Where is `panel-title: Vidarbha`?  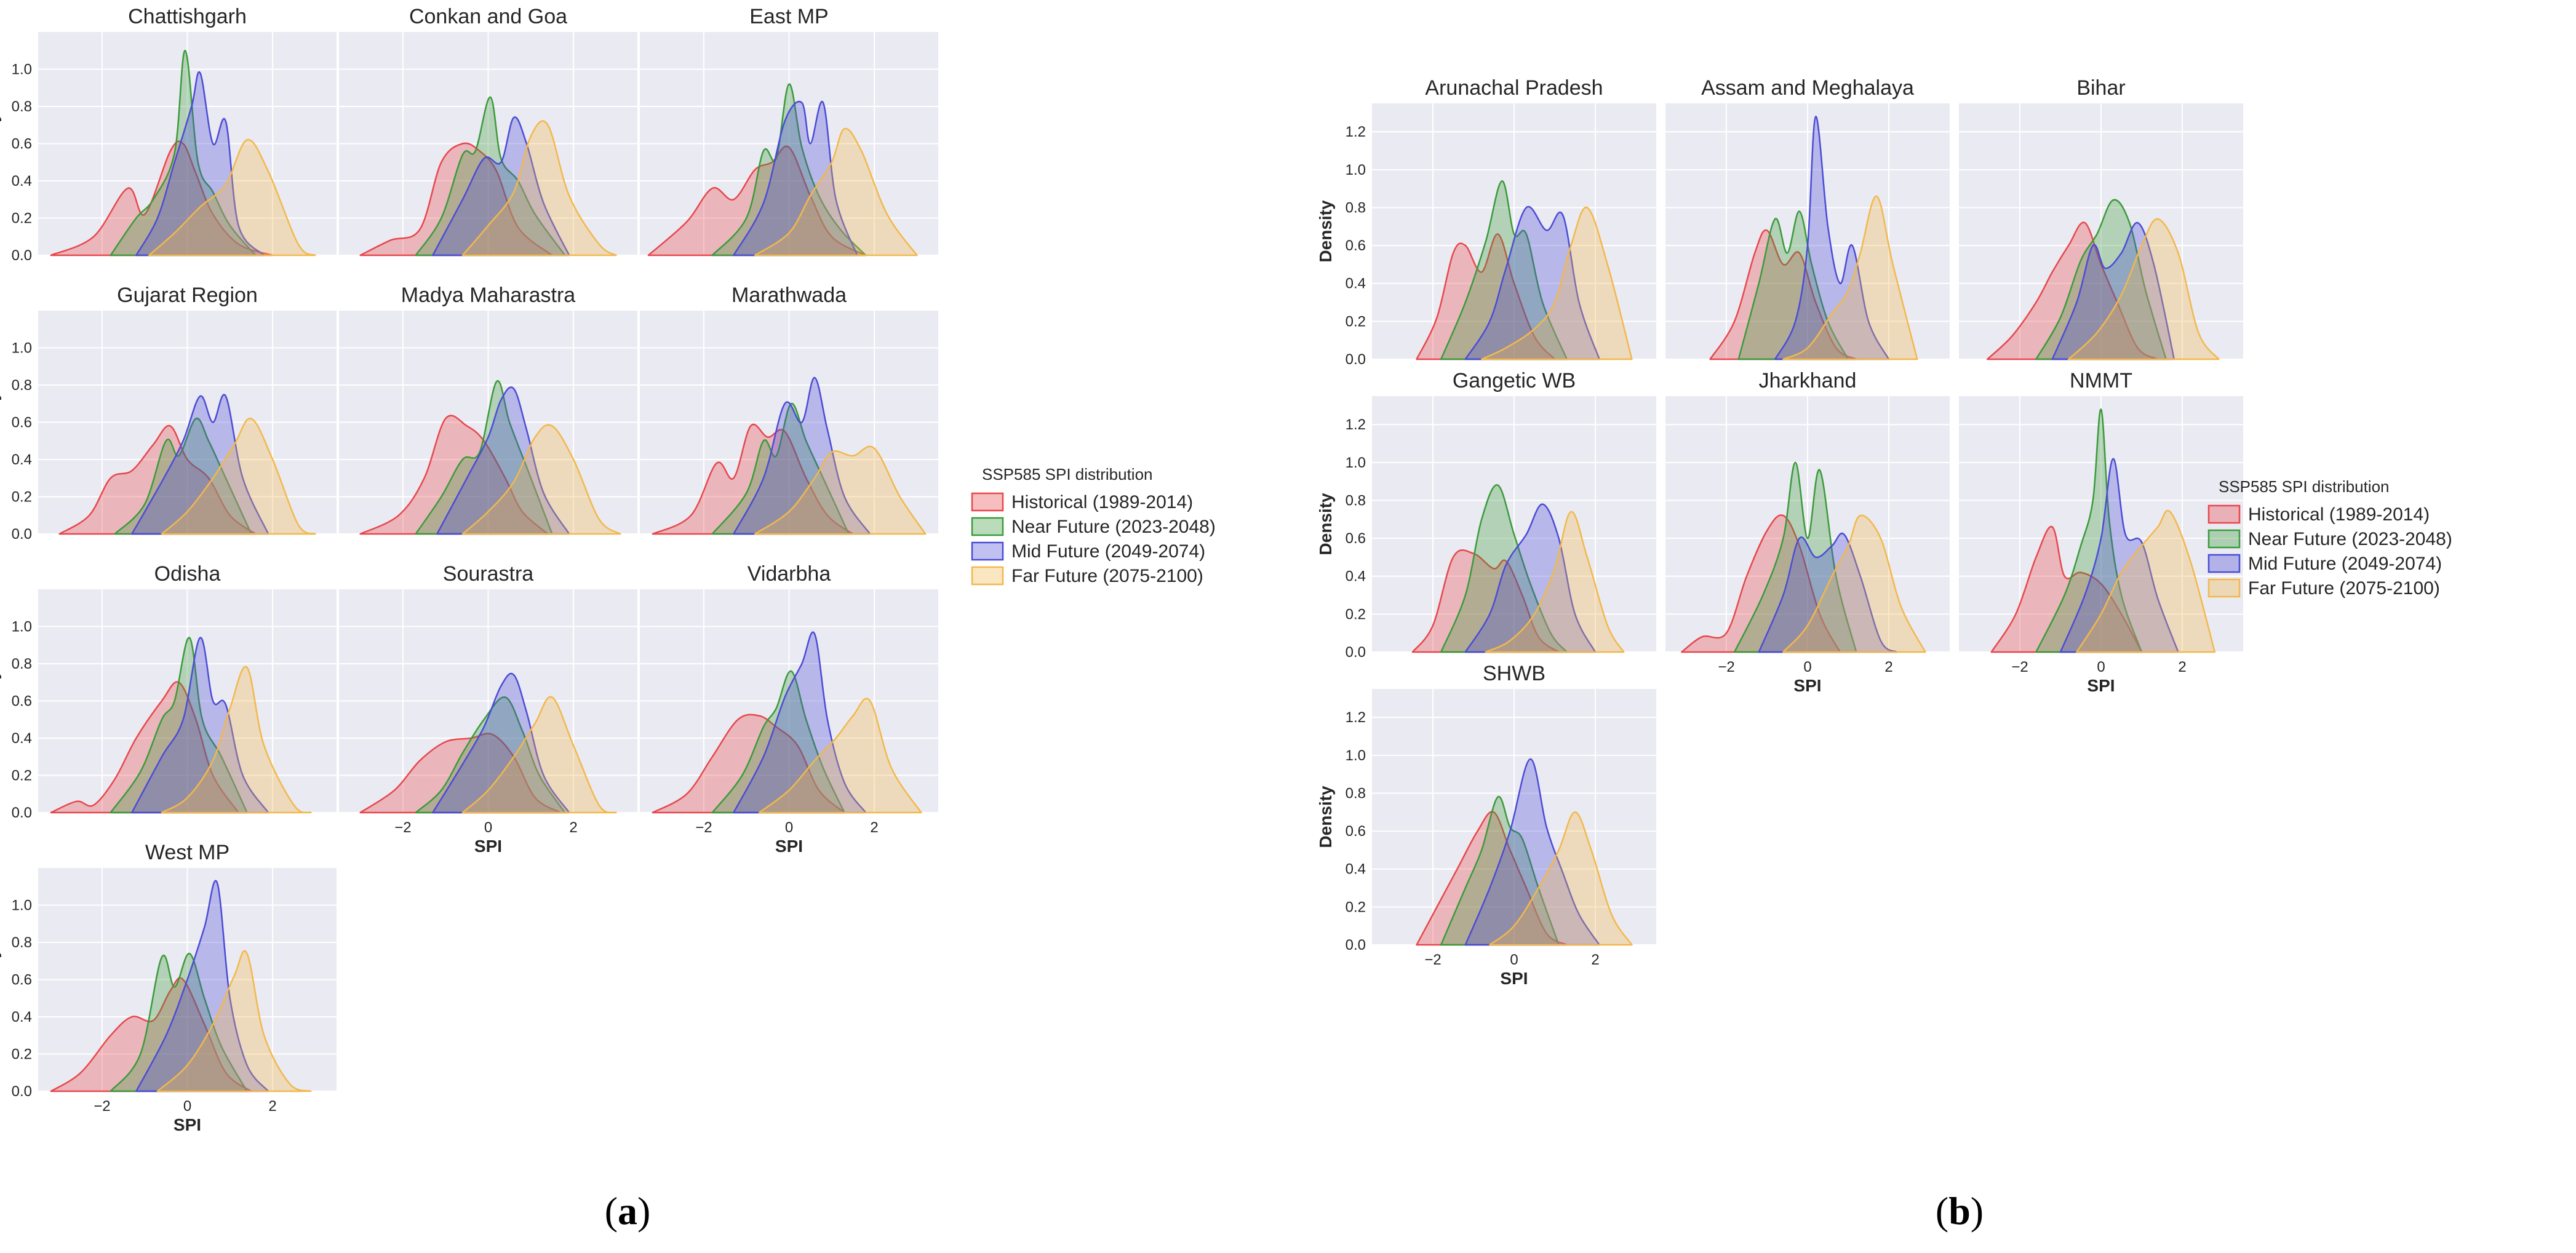
panel-title: Vidarbha is located at coordinates (789, 574).